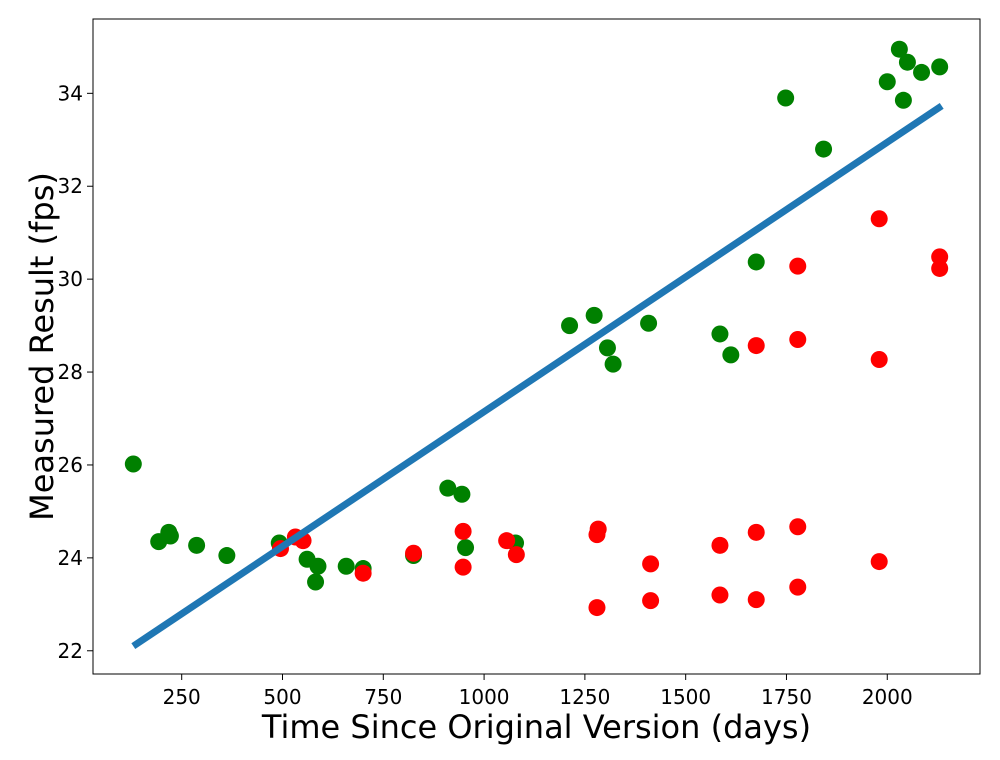 This screenshot has height=760, width=1000. What do you see at coordinates (538, 691) in the screenshot?
I see `x-axis-ticks: 250 500 750 1000 1250 1500 1750 2000` at bounding box center [538, 691].